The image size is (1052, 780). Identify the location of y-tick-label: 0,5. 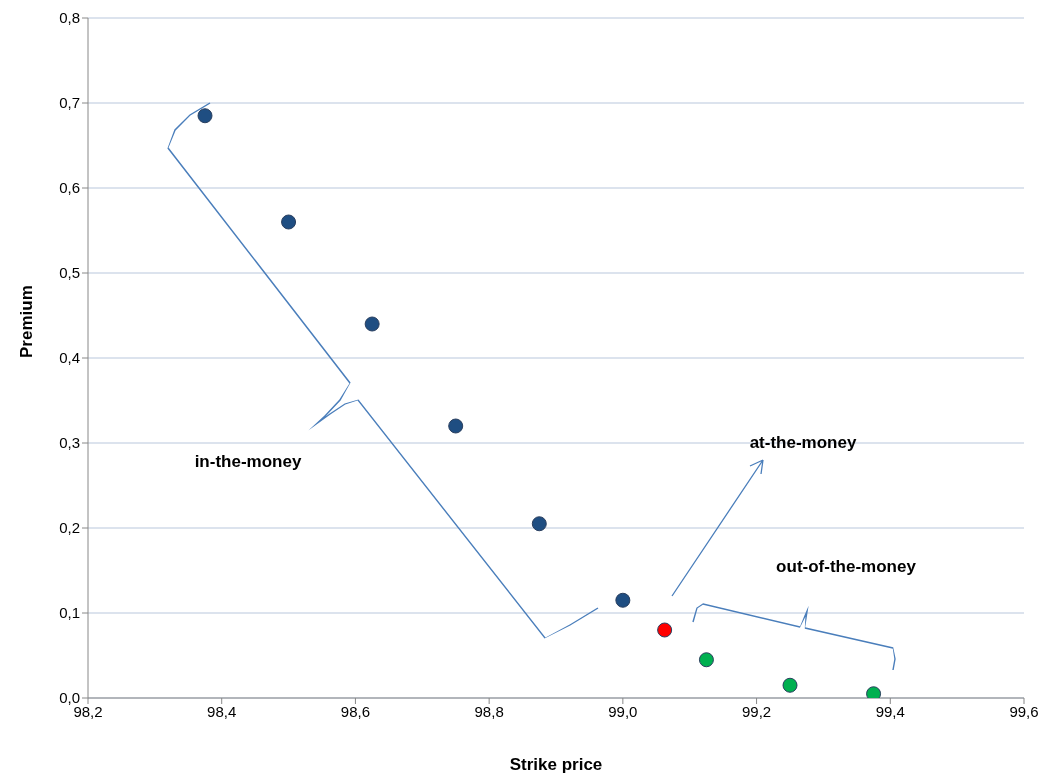
(69, 273).